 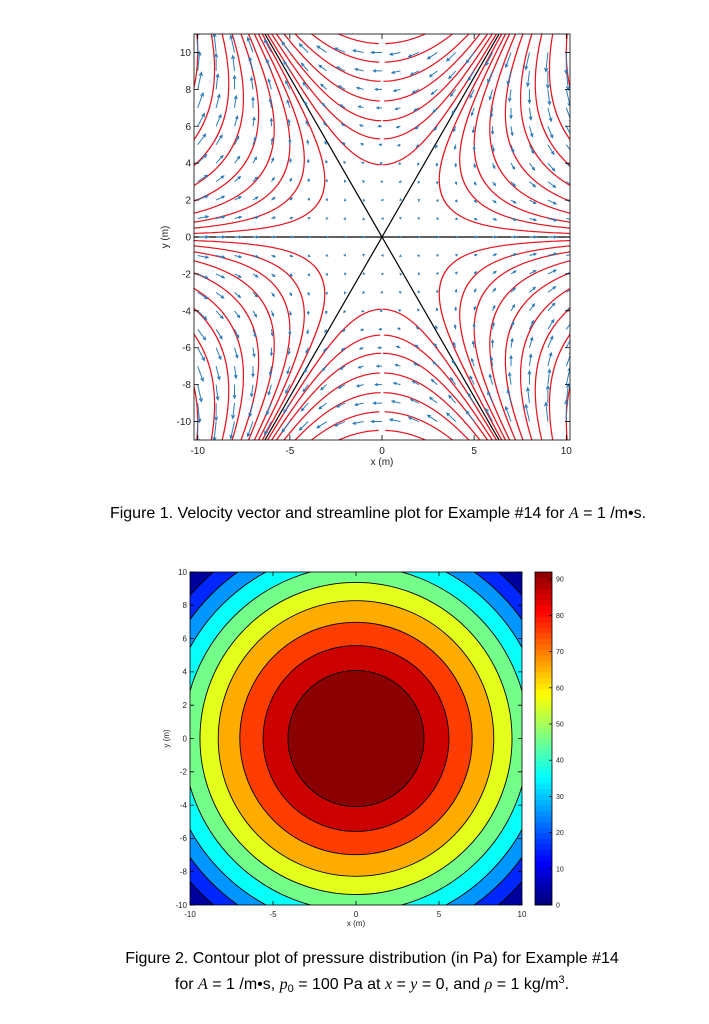 I want to click on y-tick-label: 6, so click(x=188, y=127).